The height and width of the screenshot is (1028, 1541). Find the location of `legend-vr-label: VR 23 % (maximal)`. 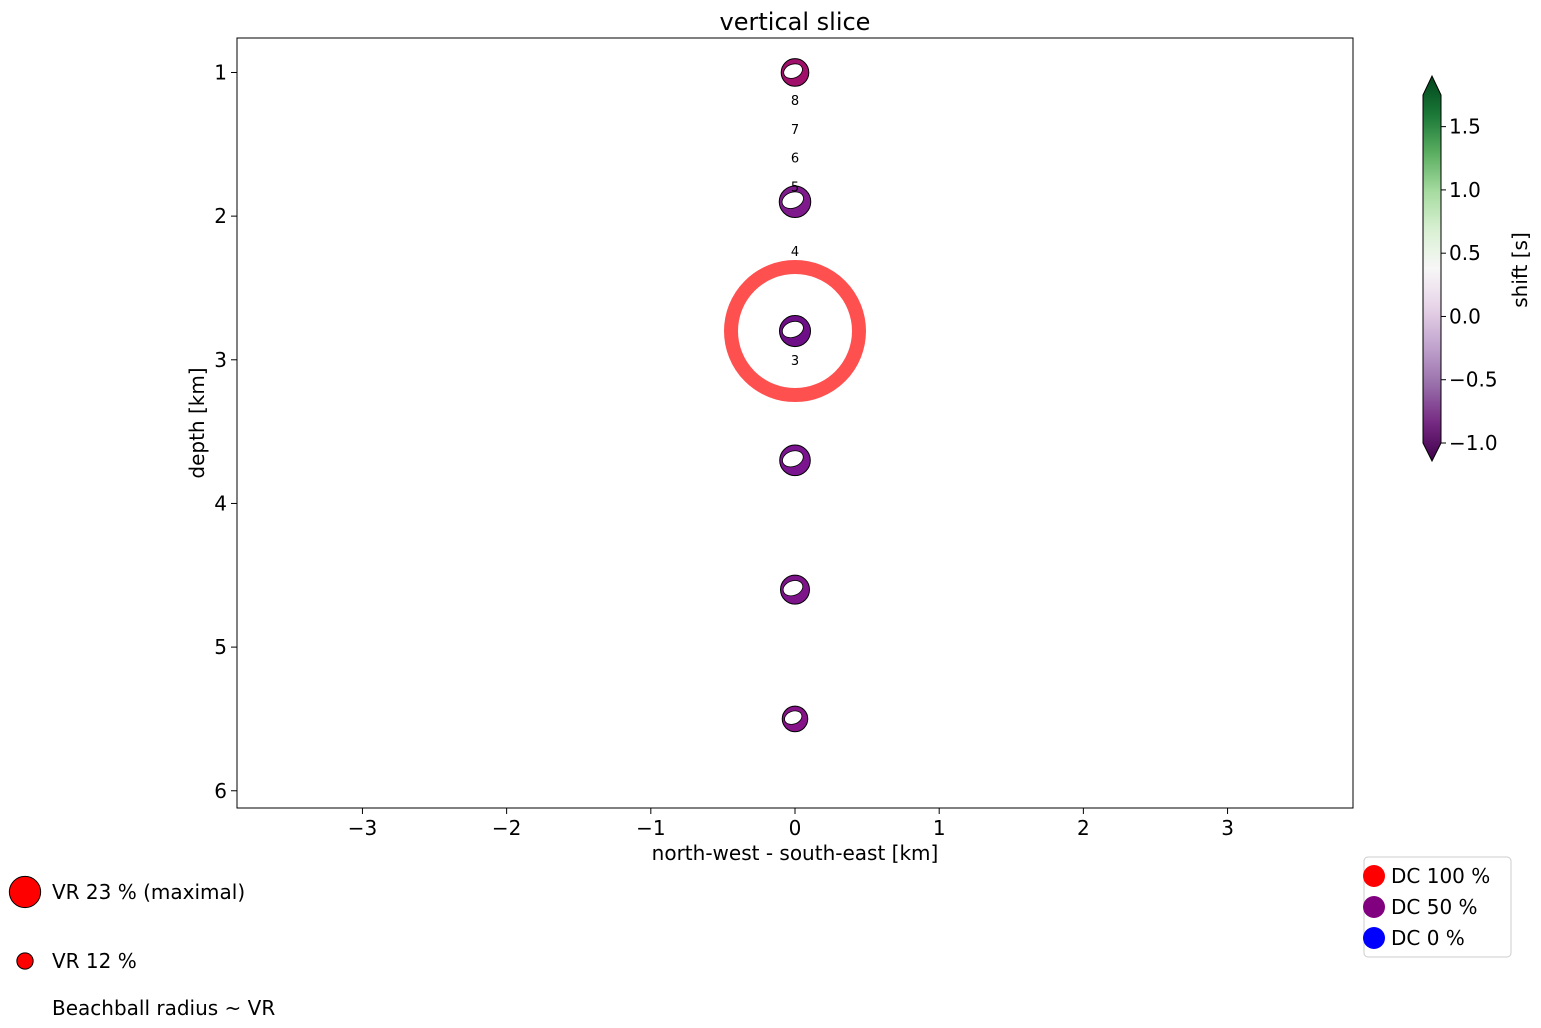

legend-vr-label: VR 23 % (maximal) is located at coordinates (148, 892).